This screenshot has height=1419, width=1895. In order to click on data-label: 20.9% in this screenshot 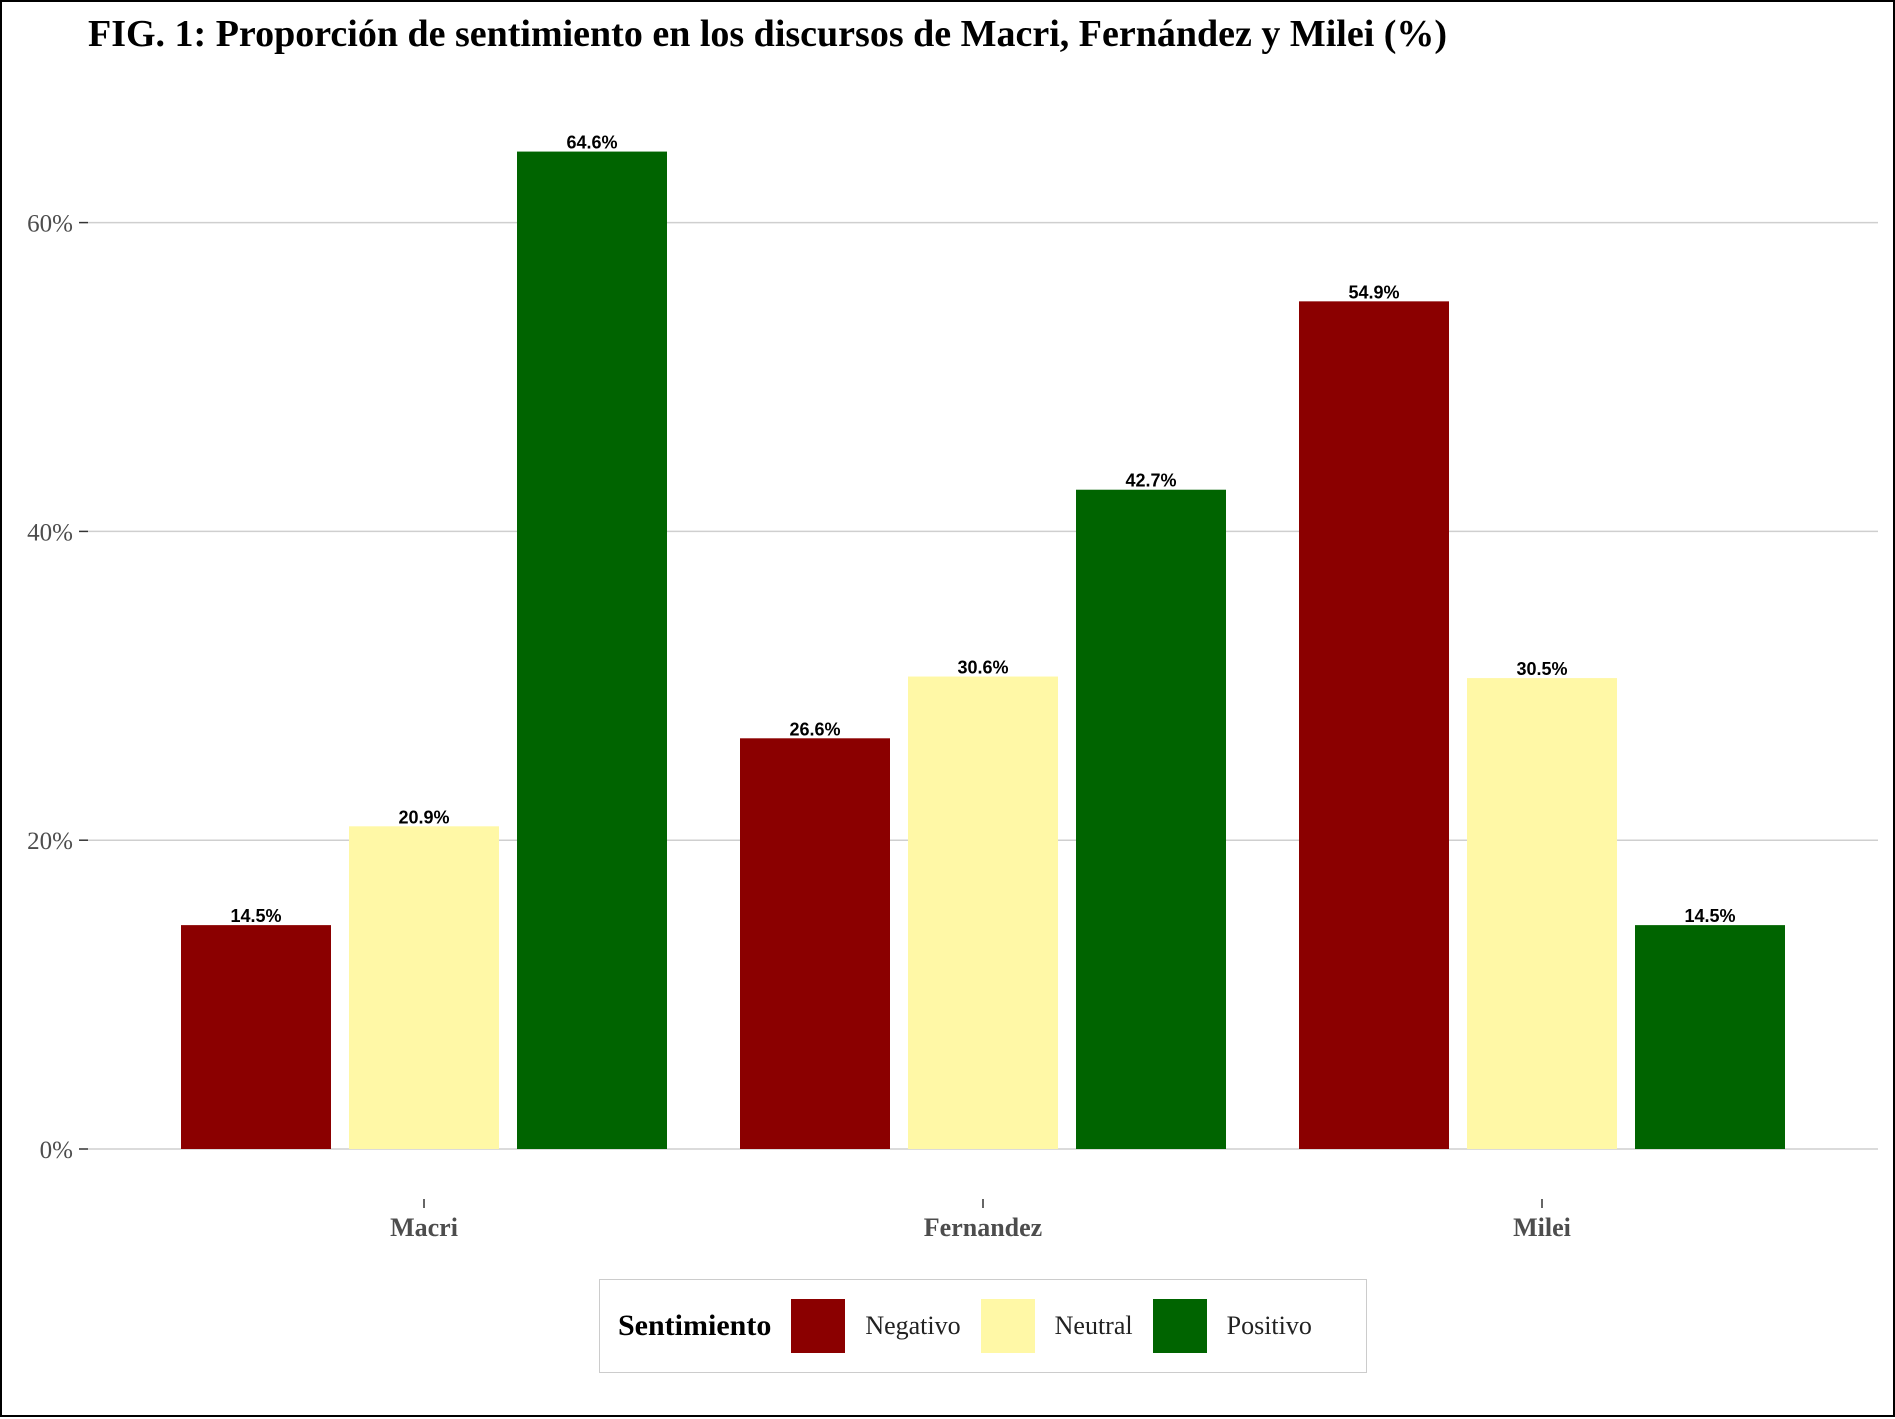, I will do `click(423, 817)`.